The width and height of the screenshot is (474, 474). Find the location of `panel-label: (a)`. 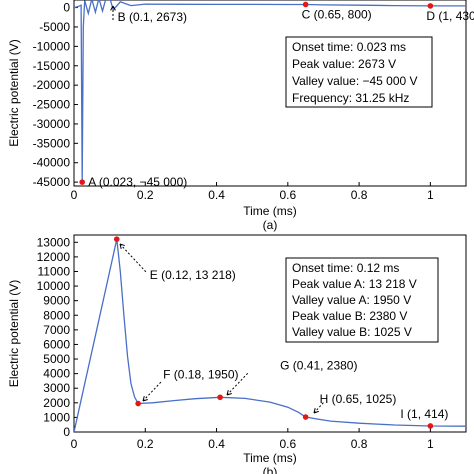

panel-label: (a) is located at coordinates (270, 225).